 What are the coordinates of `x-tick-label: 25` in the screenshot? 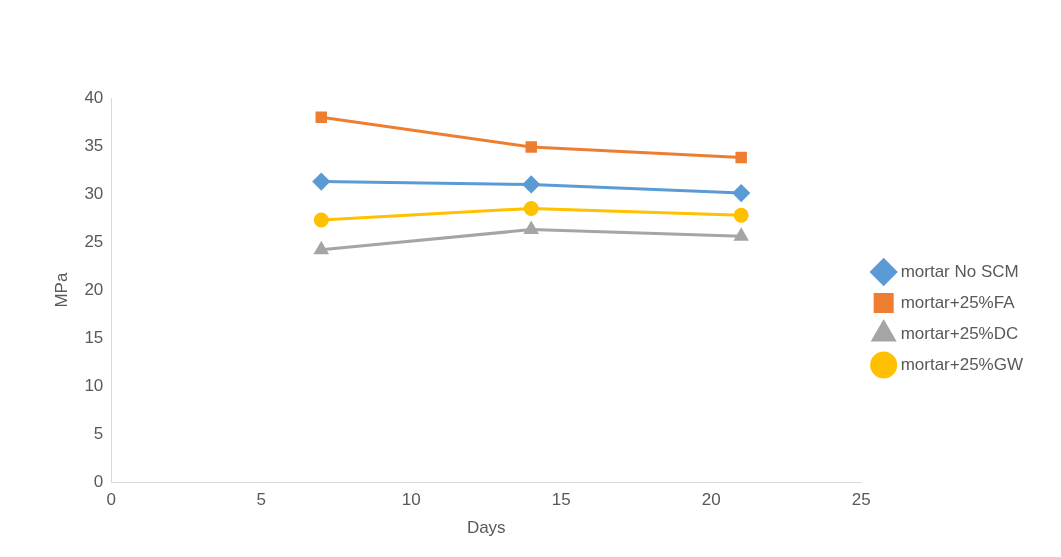 It's located at (861, 500).